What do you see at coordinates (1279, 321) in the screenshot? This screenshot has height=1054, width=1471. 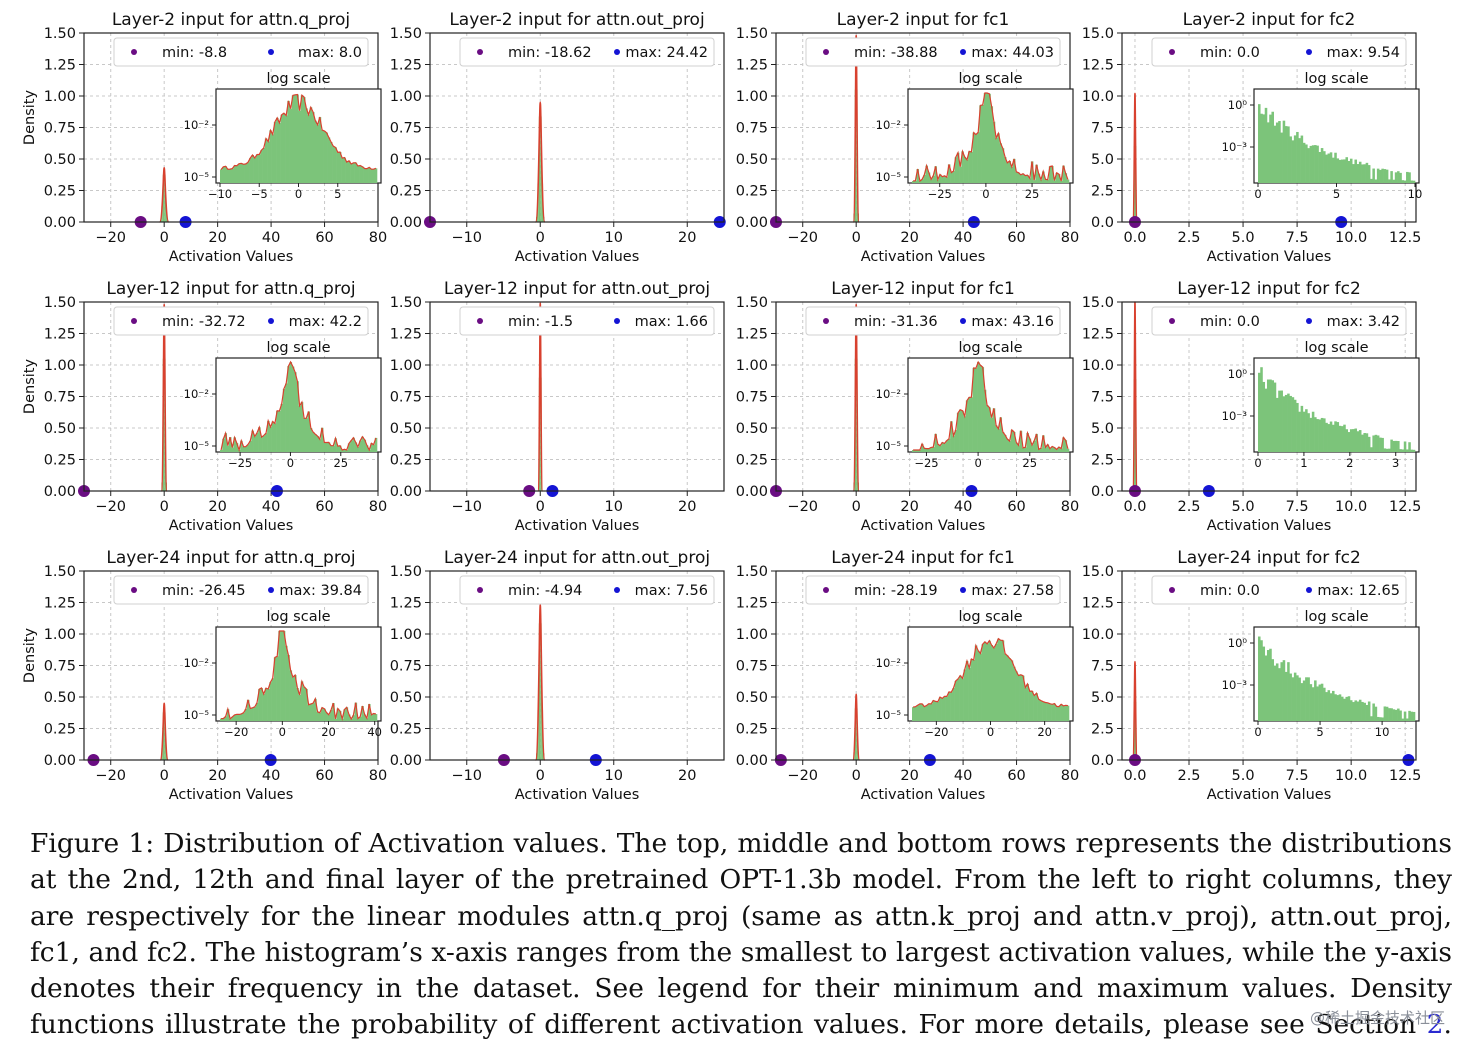 I see `chart-2-4-legend-box` at bounding box center [1279, 321].